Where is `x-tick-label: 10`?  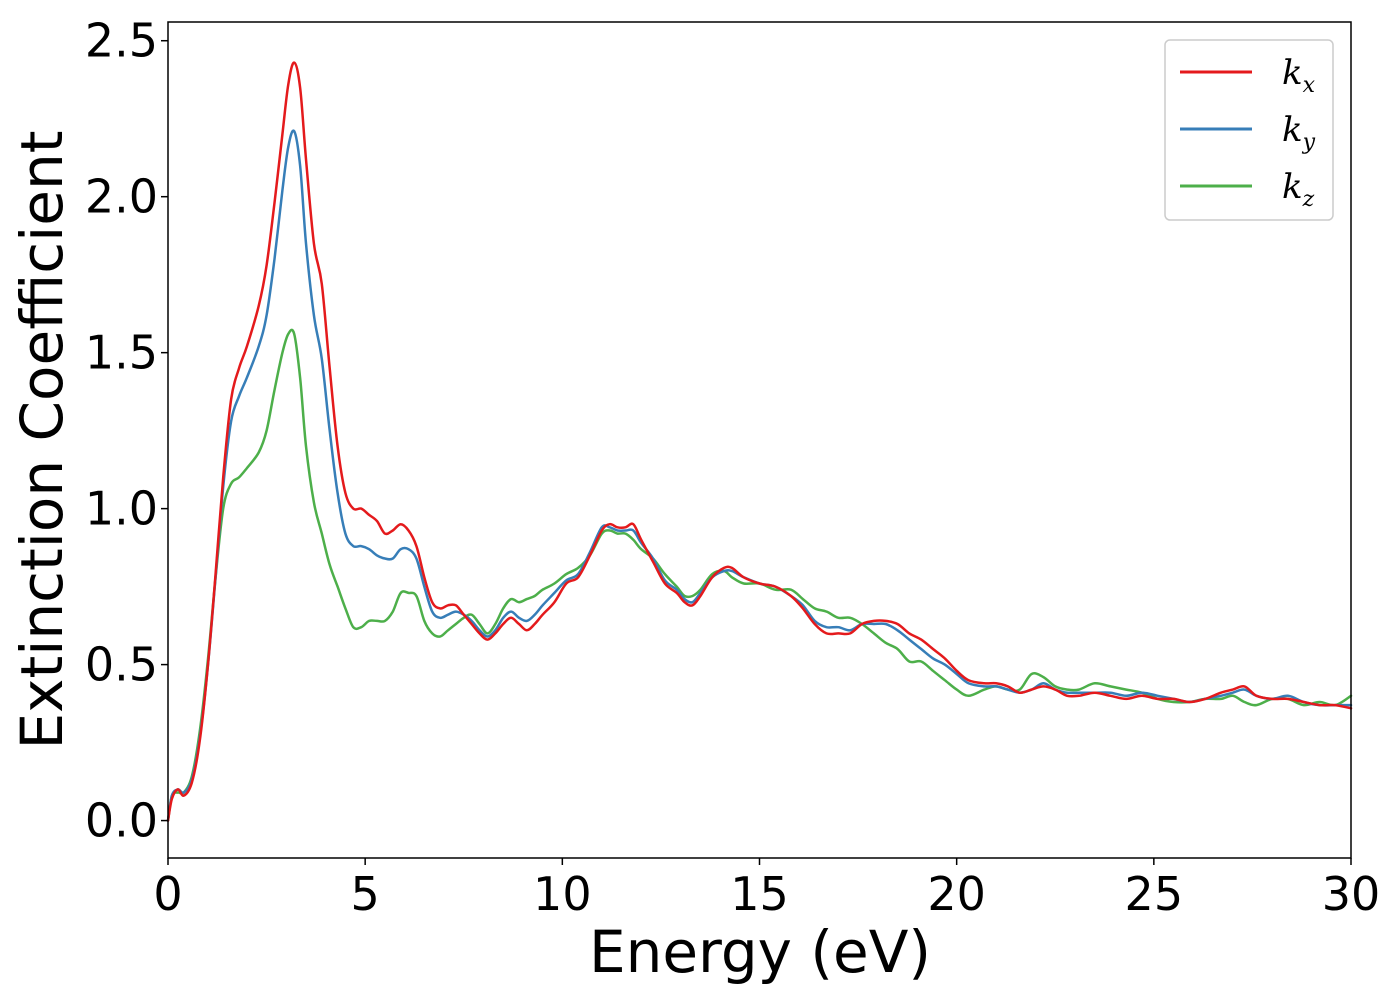
x-tick-label: 10 is located at coordinates (562, 894).